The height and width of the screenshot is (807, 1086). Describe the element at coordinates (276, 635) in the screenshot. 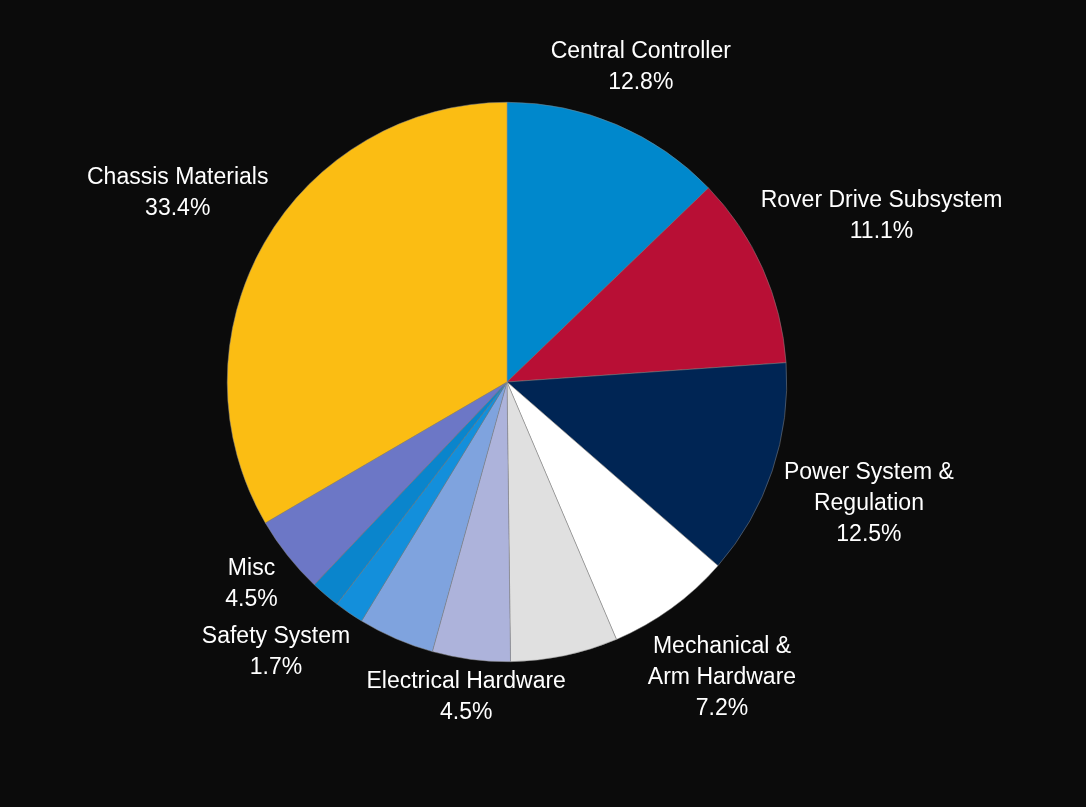

I see `slice-label: Safety System` at that location.